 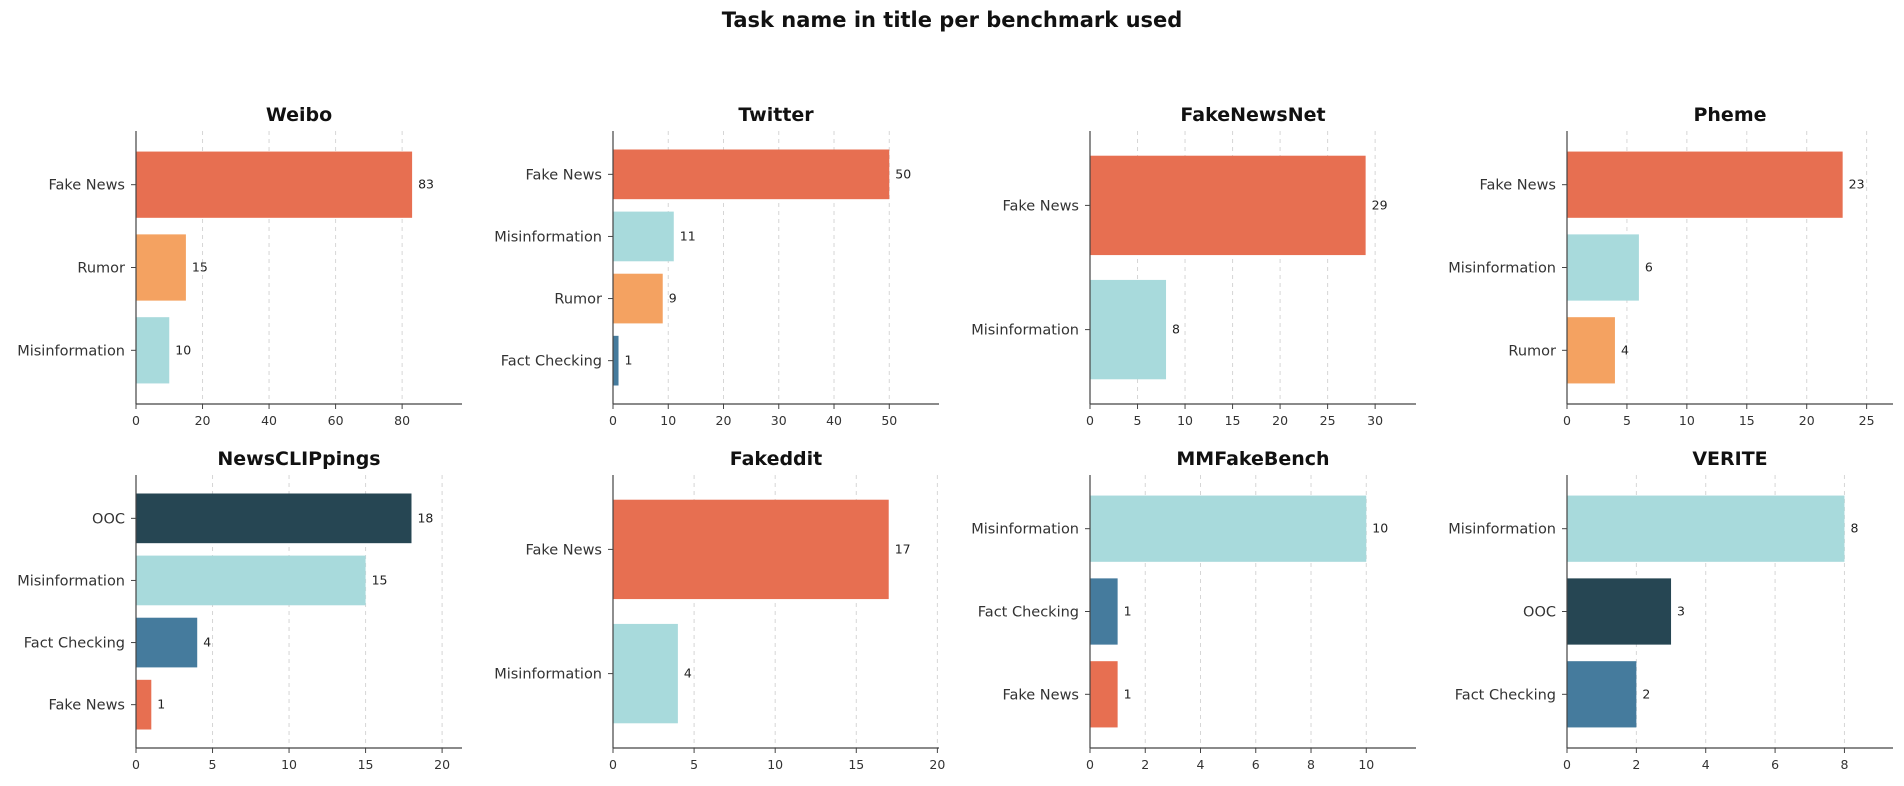 I want to click on panel-pheme-xtick-label: 0, so click(x=1567, y=420).